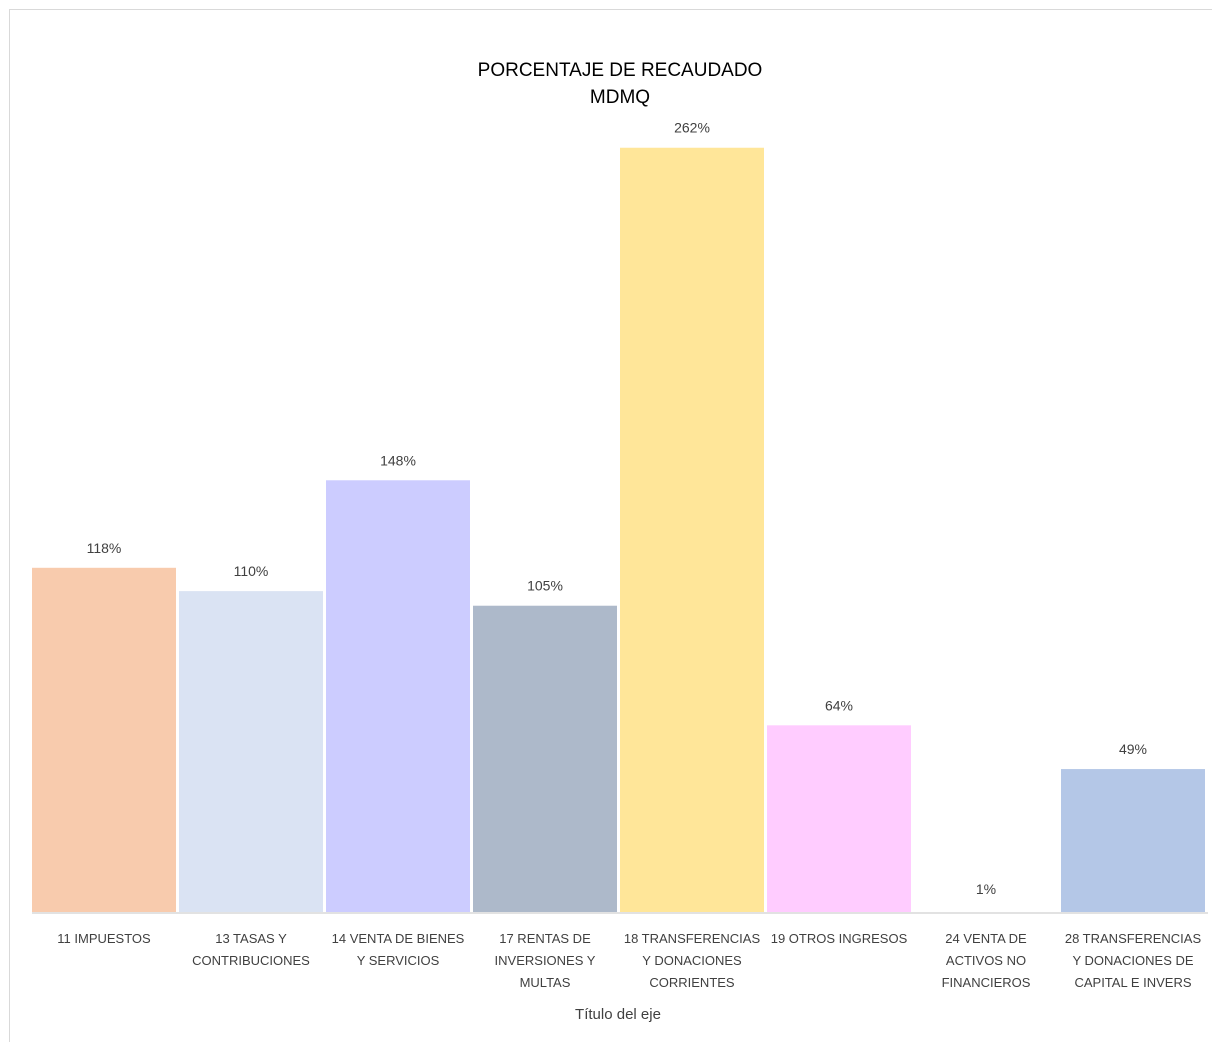 The image size is (1213, 1043). I want to click on category-label-line: 14 VENTA DE BIENES, so click(398, 938).